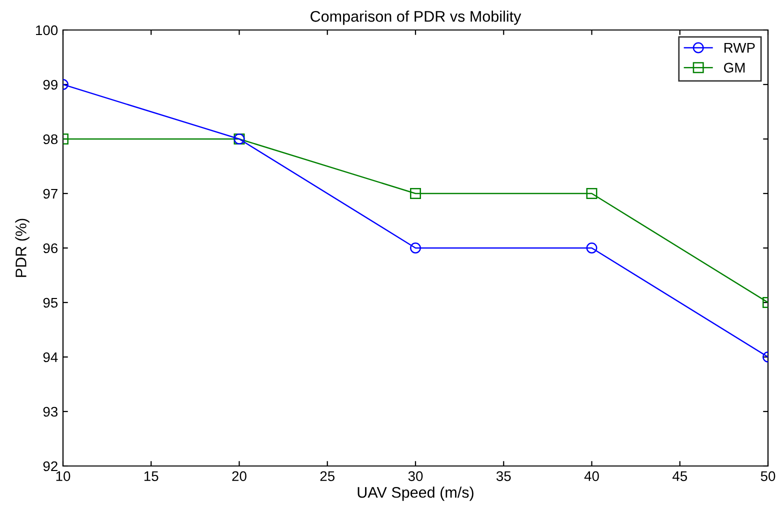 Image resolution: width=778 pixels, height=510 pixels. I want to click on y-tick-label: 95, so click(50, 303).